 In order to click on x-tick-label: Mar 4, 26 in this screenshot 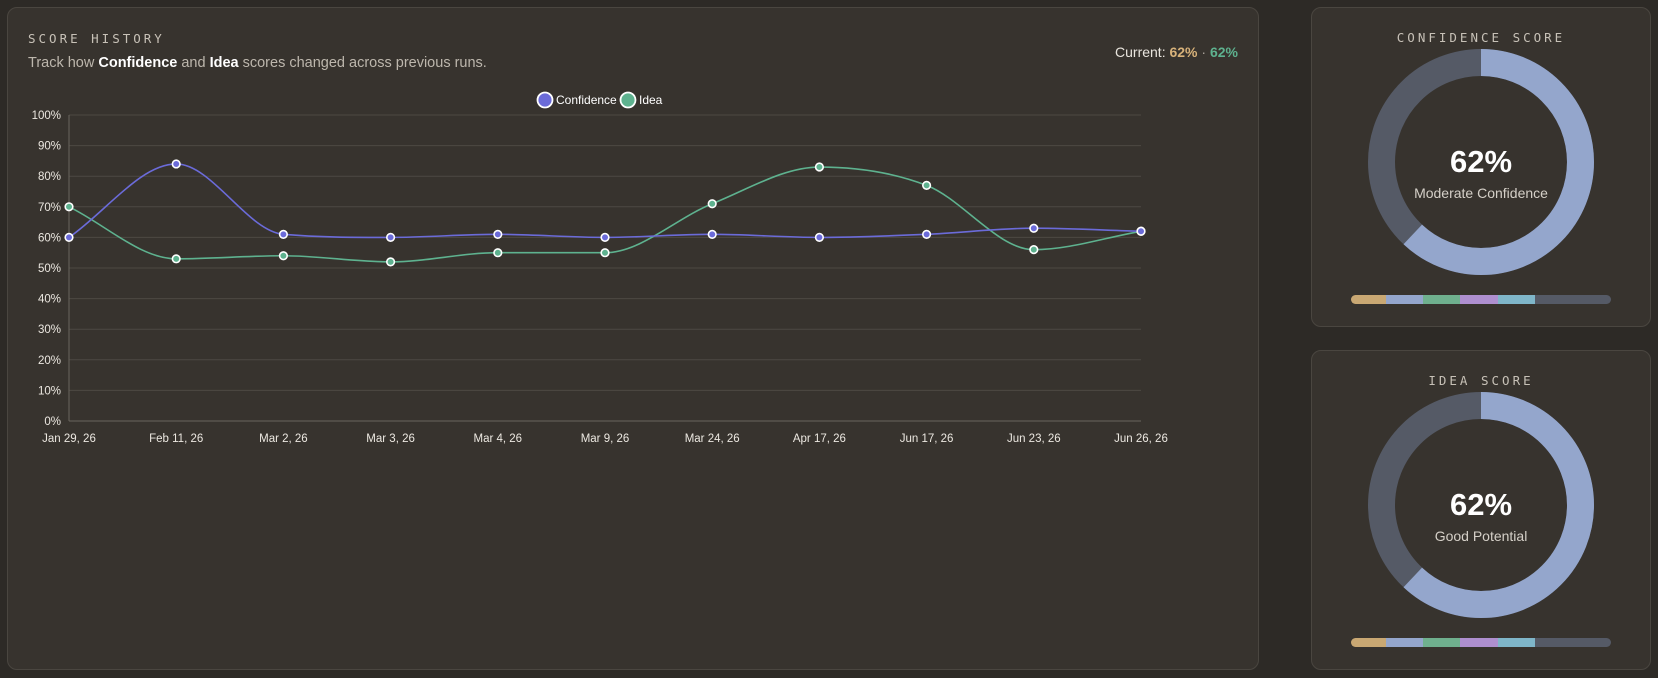, I will do `click(498, 439)`.